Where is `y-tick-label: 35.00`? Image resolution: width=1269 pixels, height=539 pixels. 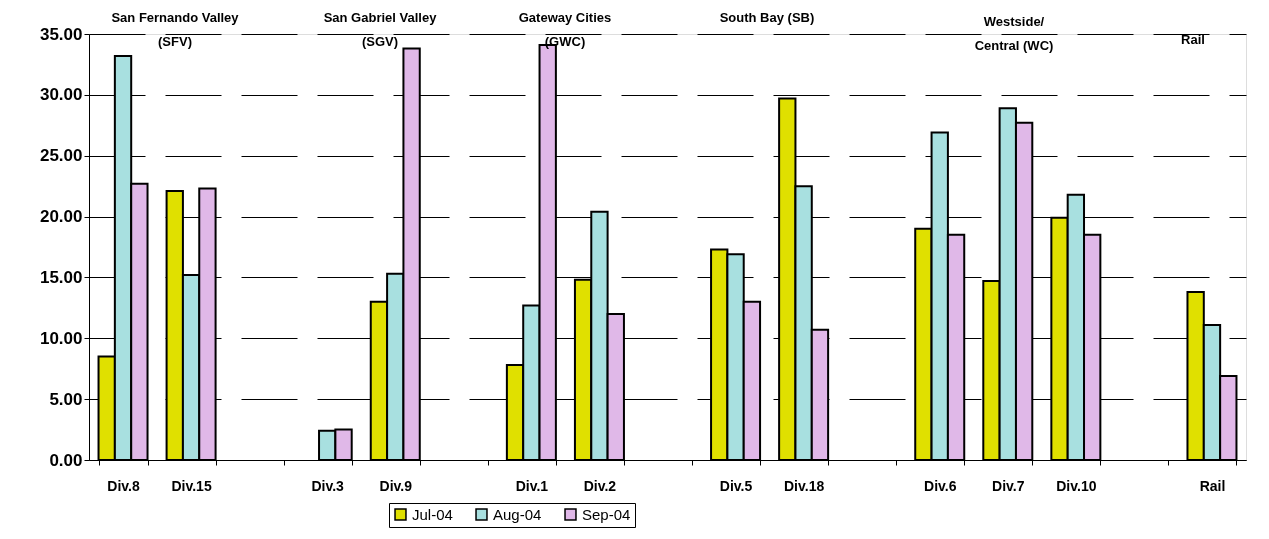 y-tick-label: 35.00 is located at coordinates (61, 34).